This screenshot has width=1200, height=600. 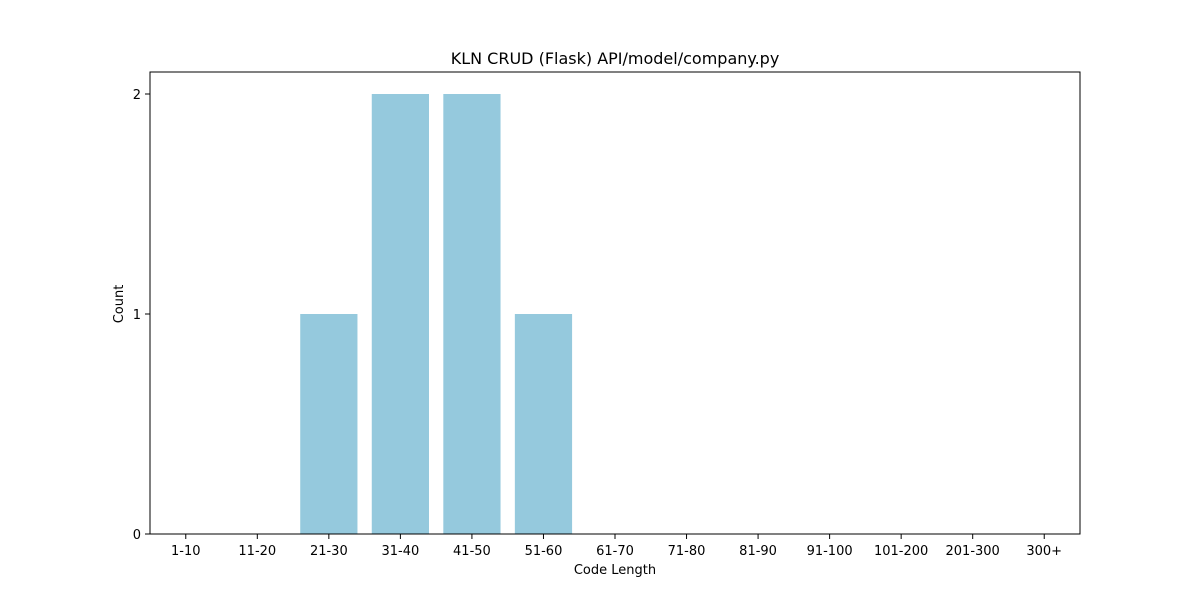 I want to click on x-tick-label: 201-300, so click(x=973, y=551).